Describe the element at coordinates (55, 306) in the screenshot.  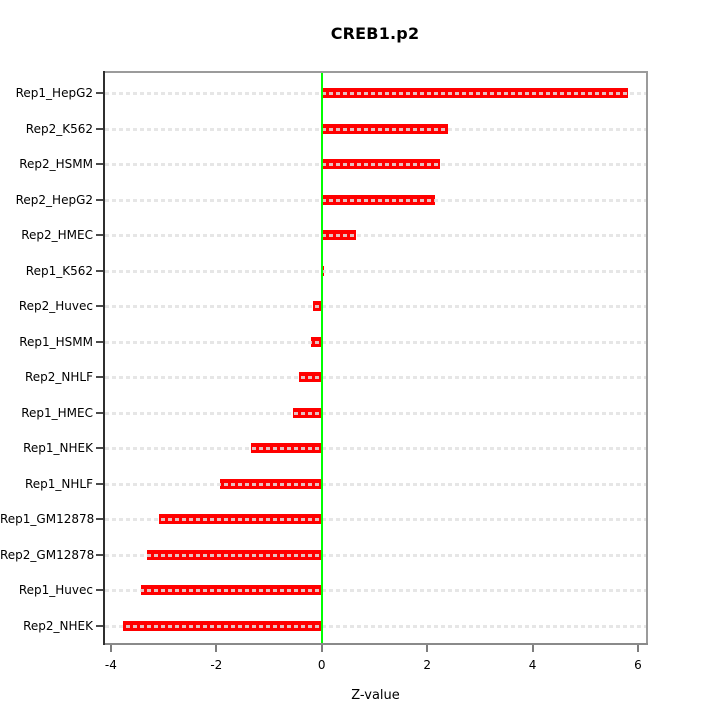
I see `category-label: Rep2_Huvec` at that location.